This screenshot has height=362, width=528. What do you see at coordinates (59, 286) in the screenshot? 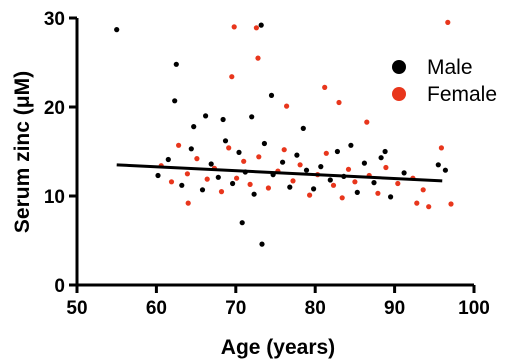
I see `y-tick-label: 0` at bounding box center [59, 286].